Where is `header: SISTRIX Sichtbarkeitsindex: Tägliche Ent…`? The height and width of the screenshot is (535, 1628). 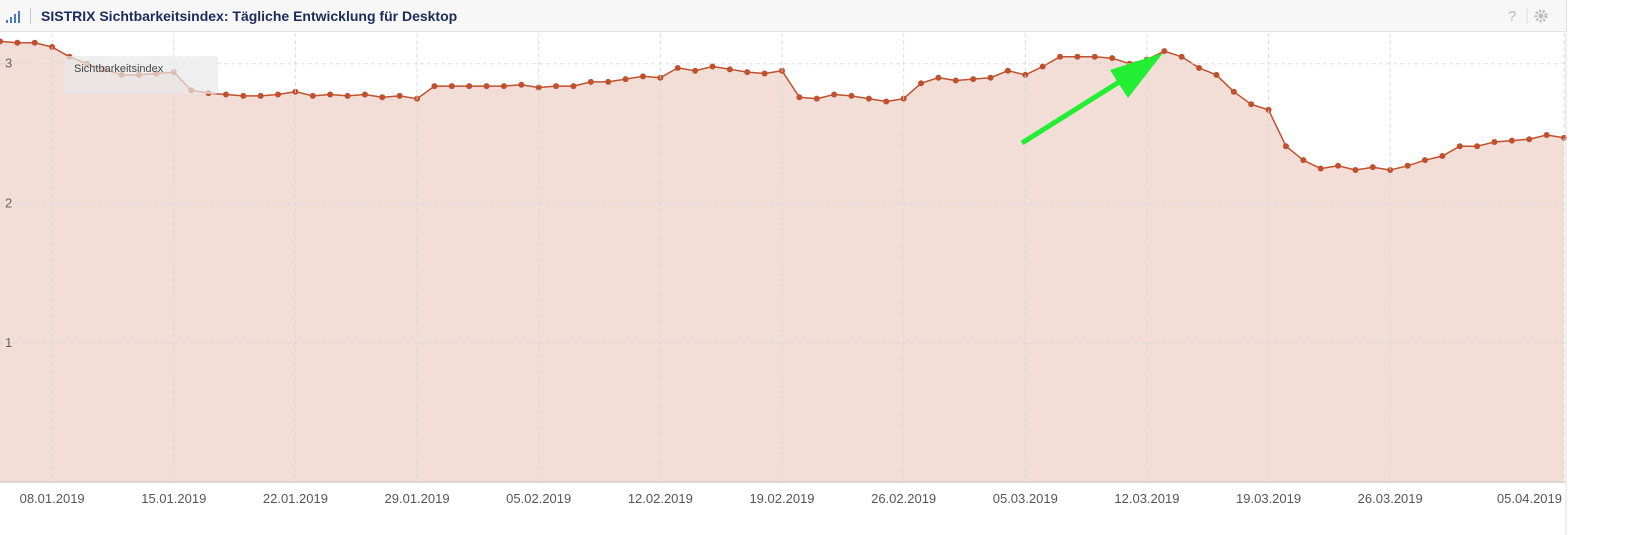
header: SISTRIX Sichtbarkeitsindex: Tägliche Ent… is located at coordinates (783, 16).